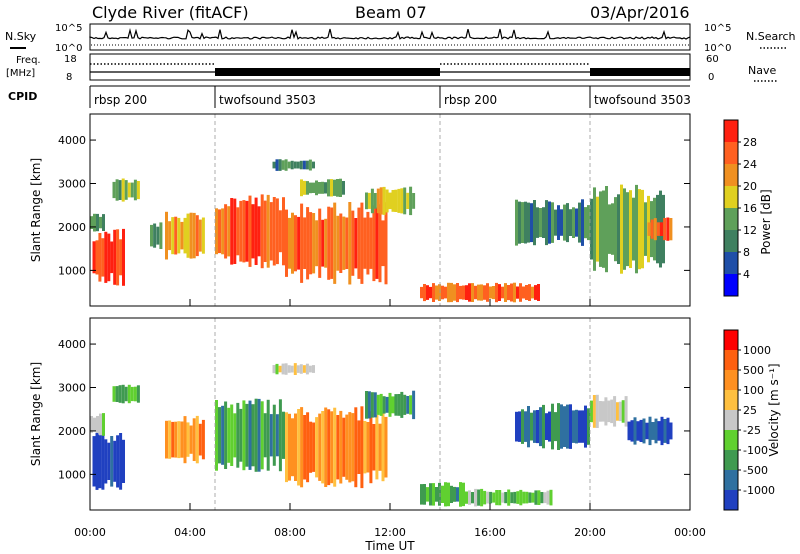 This screenshot has height=554, width=800. I want to click on y-tick-label: 1000, so click(72, 474).